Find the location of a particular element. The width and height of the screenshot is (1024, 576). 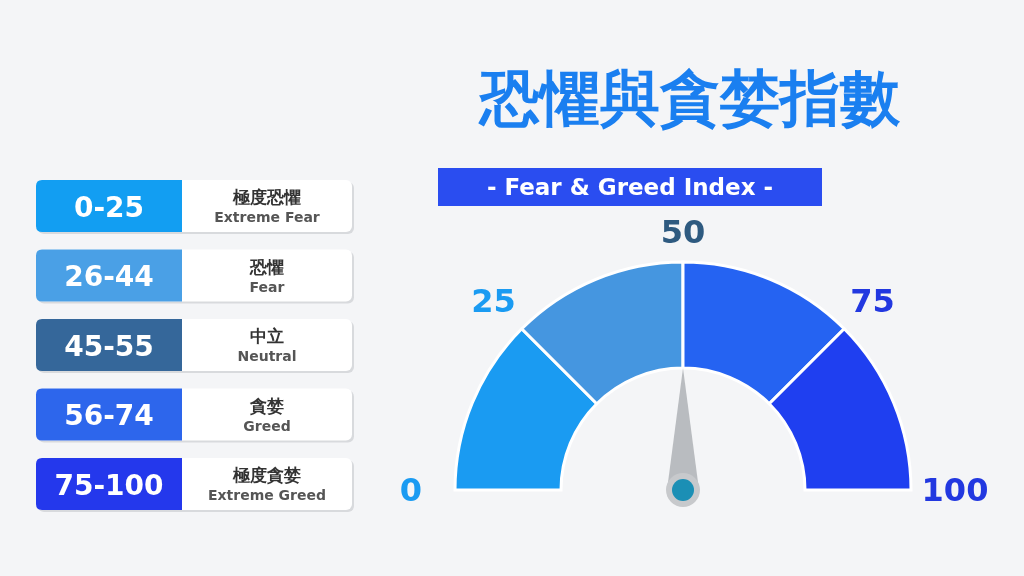

chart-subtitle: - Fear & Greed Index - is located at coordinates (630, 187).